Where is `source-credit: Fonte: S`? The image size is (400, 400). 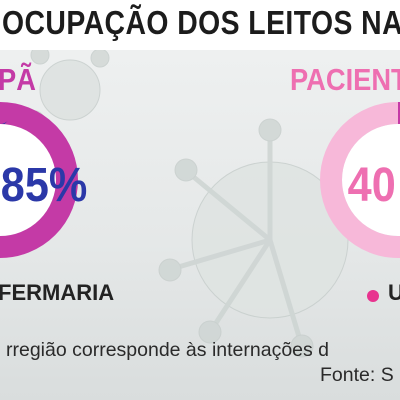
source-credit: Fonte: S is located at coordinates (357, 375).